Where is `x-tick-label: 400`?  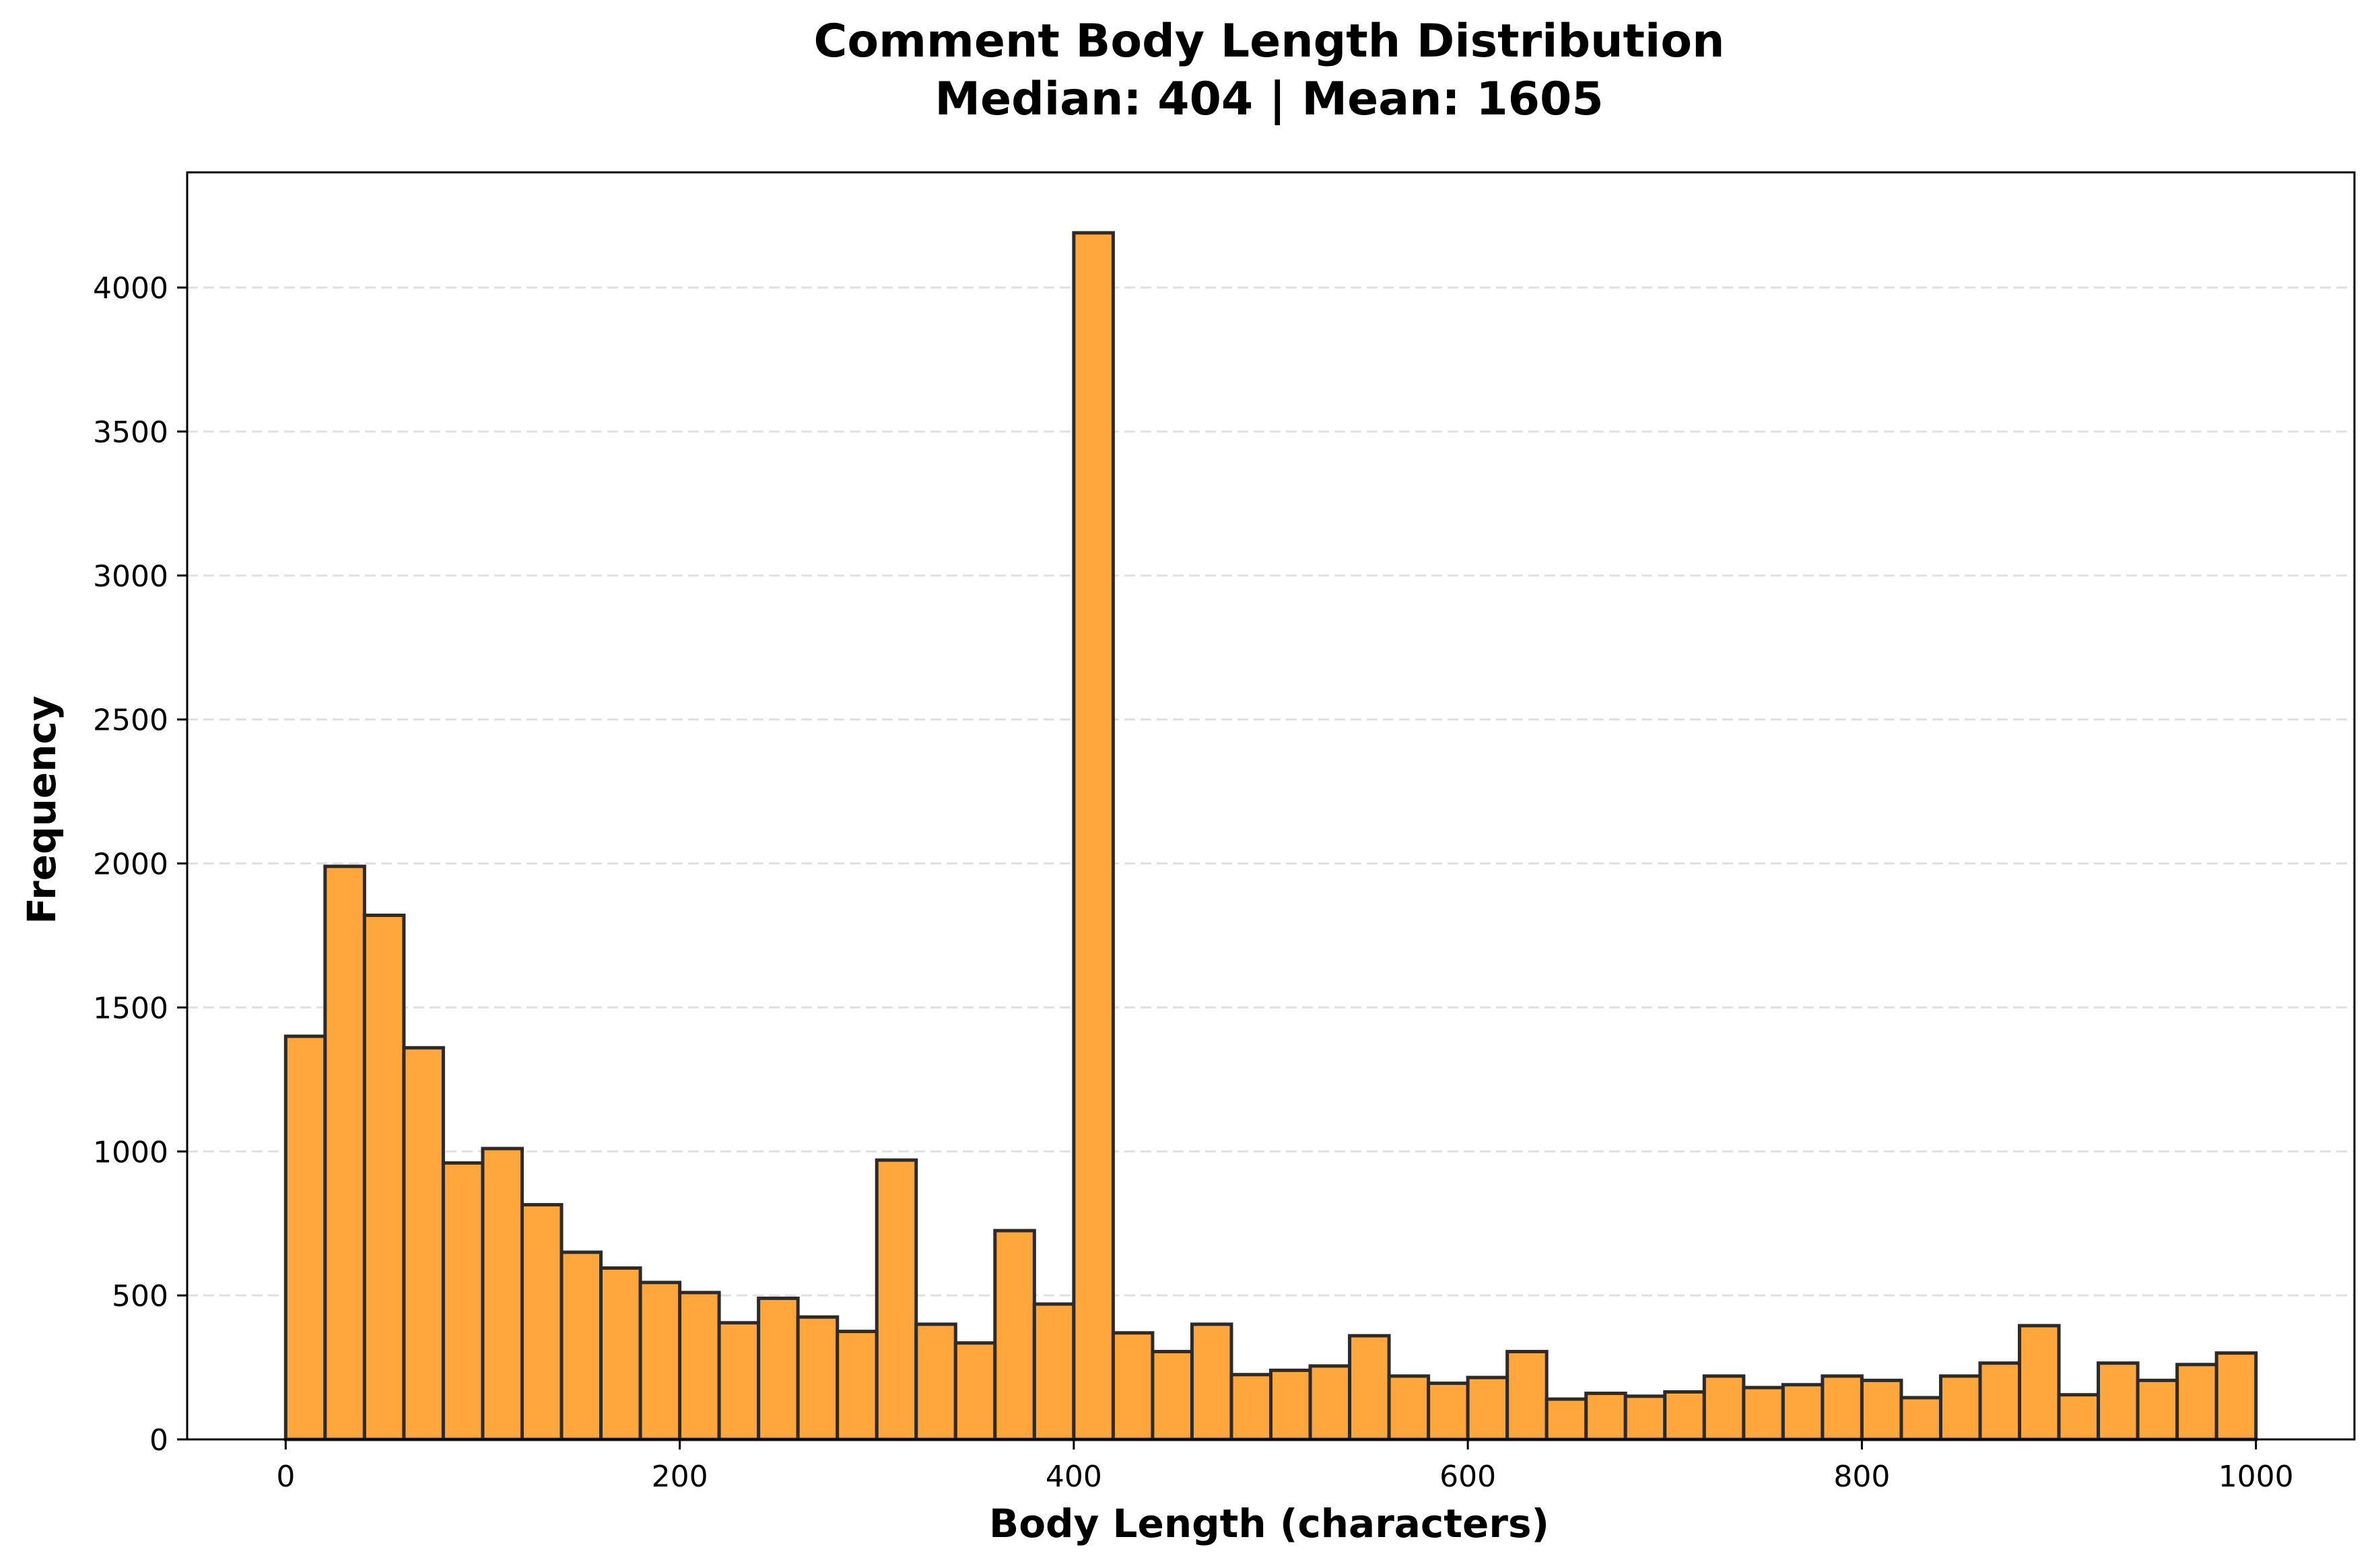 x-tick-label: 400 is located at coordinates (1074, 1477).